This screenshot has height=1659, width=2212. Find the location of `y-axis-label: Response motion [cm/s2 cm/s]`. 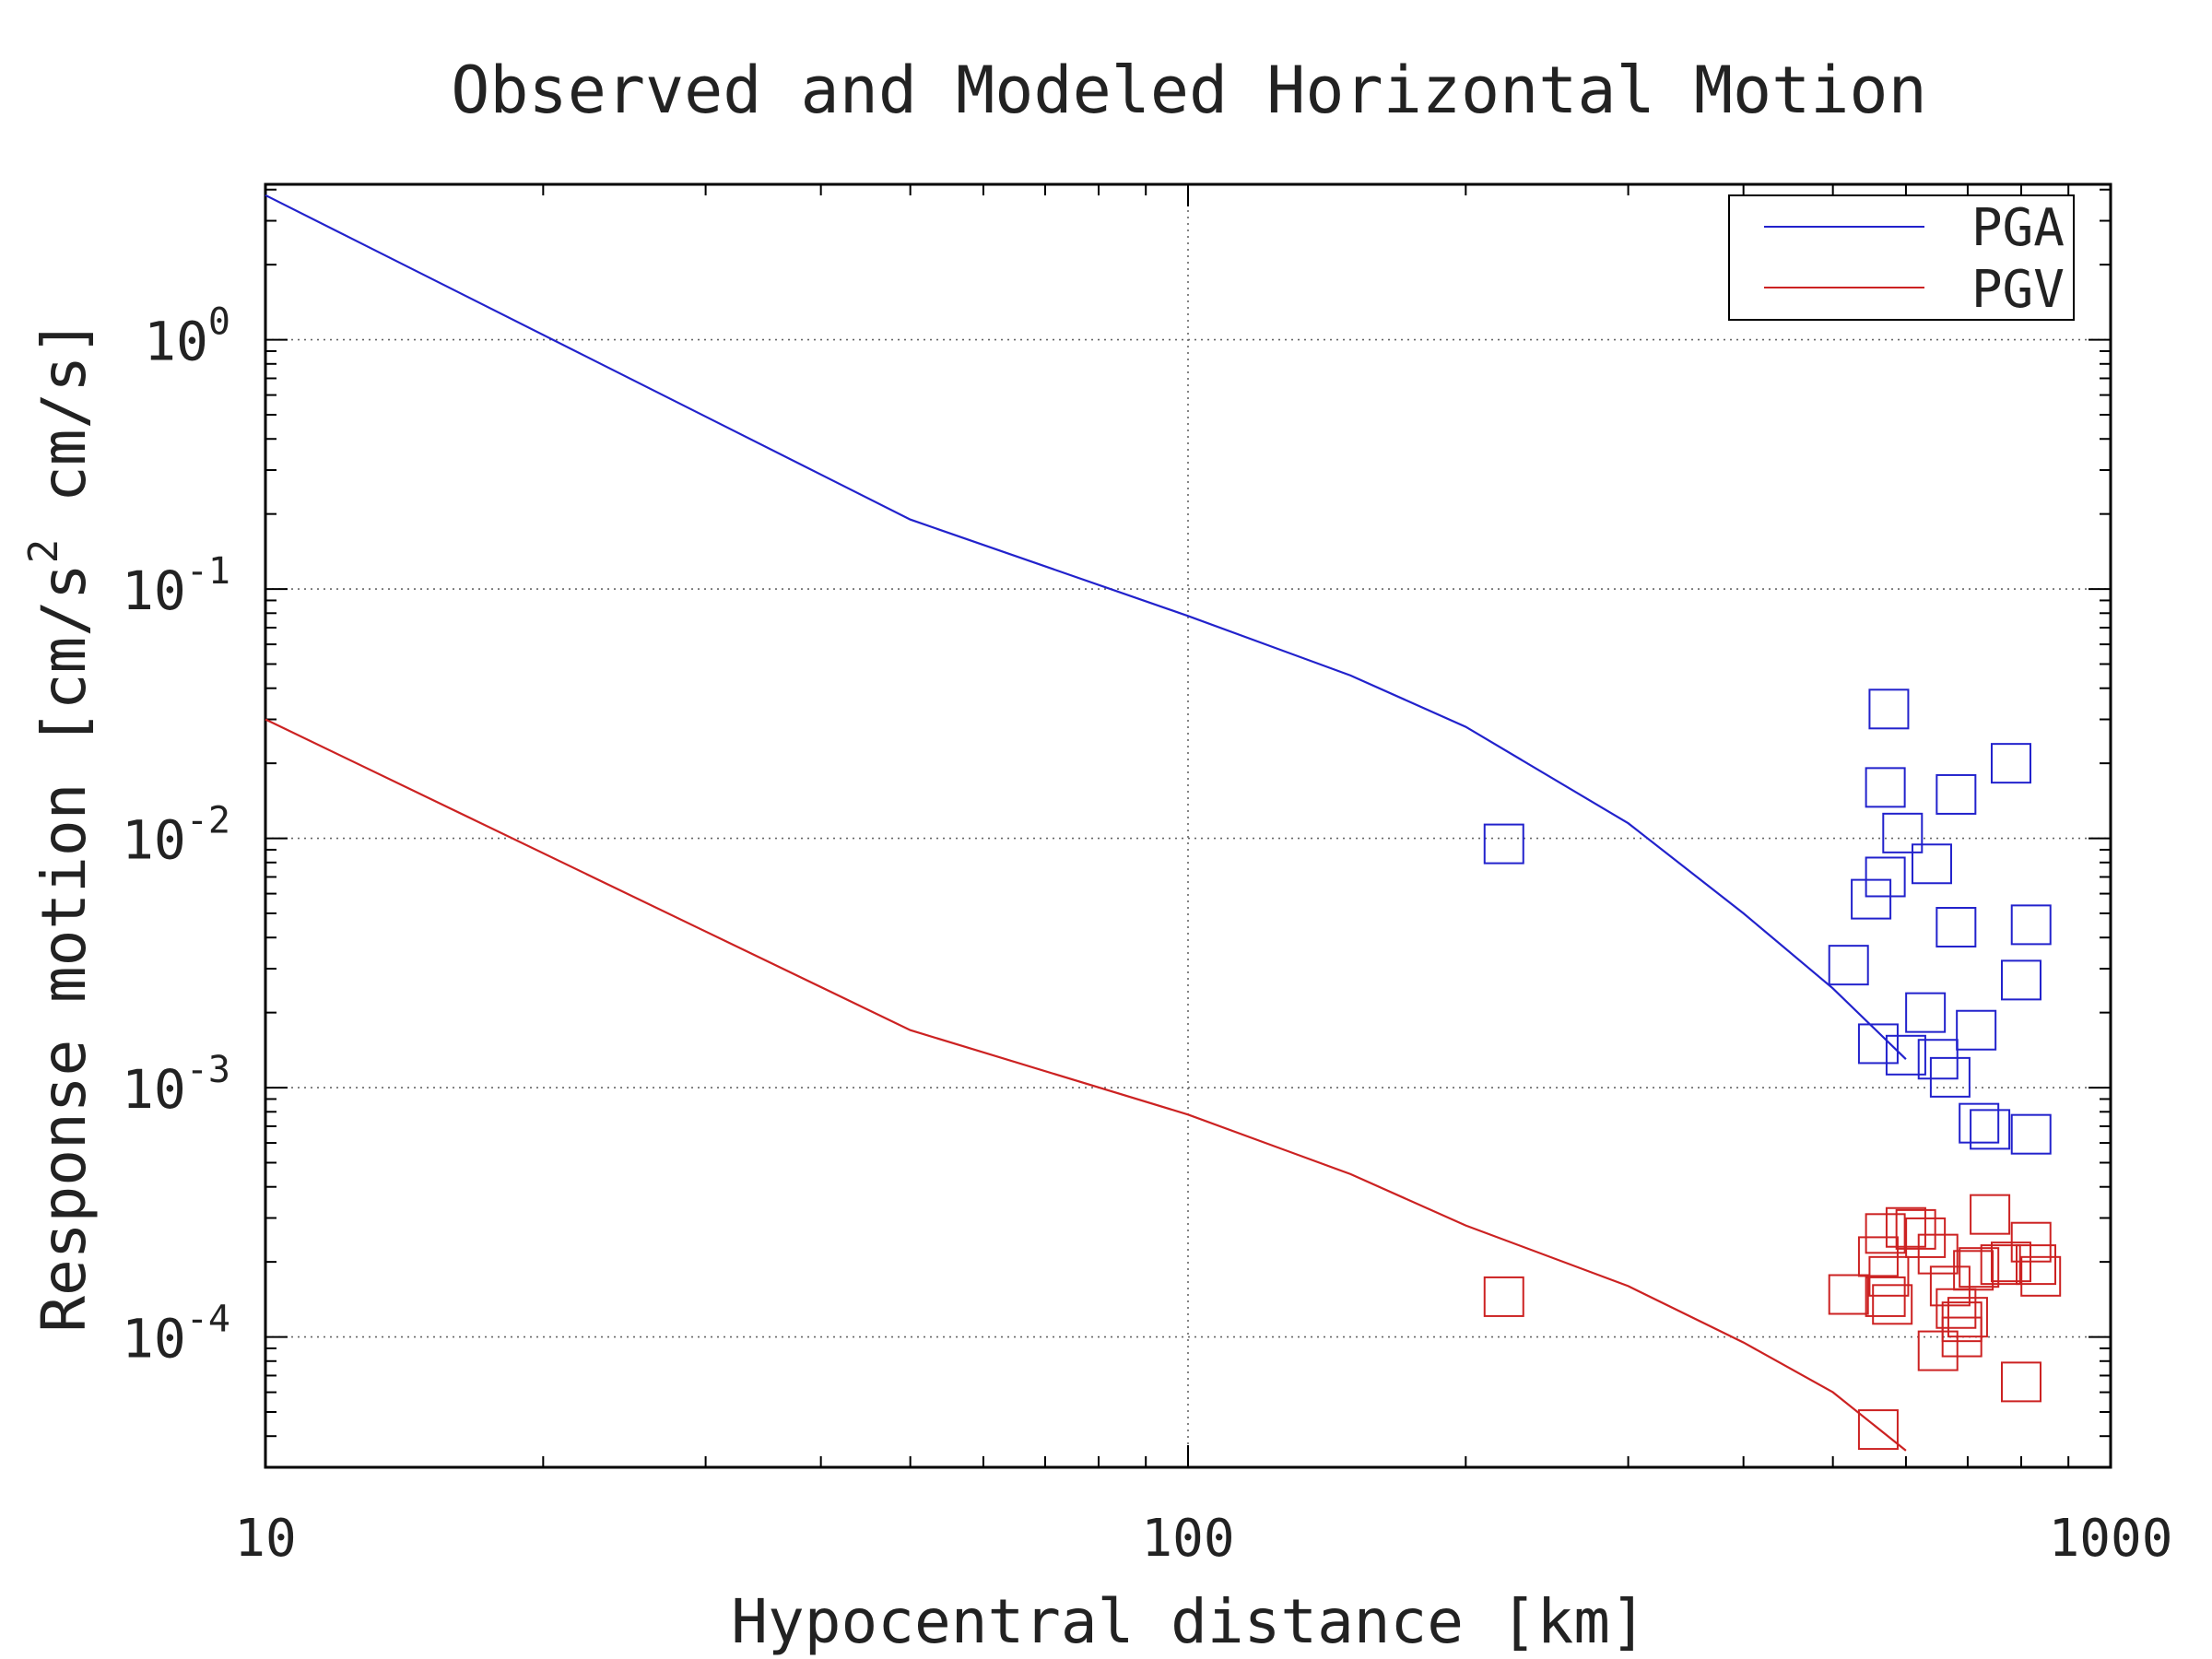

y-axis-label: Response motion [cm/s2 cm/s] is located at coordinates (60, 825).